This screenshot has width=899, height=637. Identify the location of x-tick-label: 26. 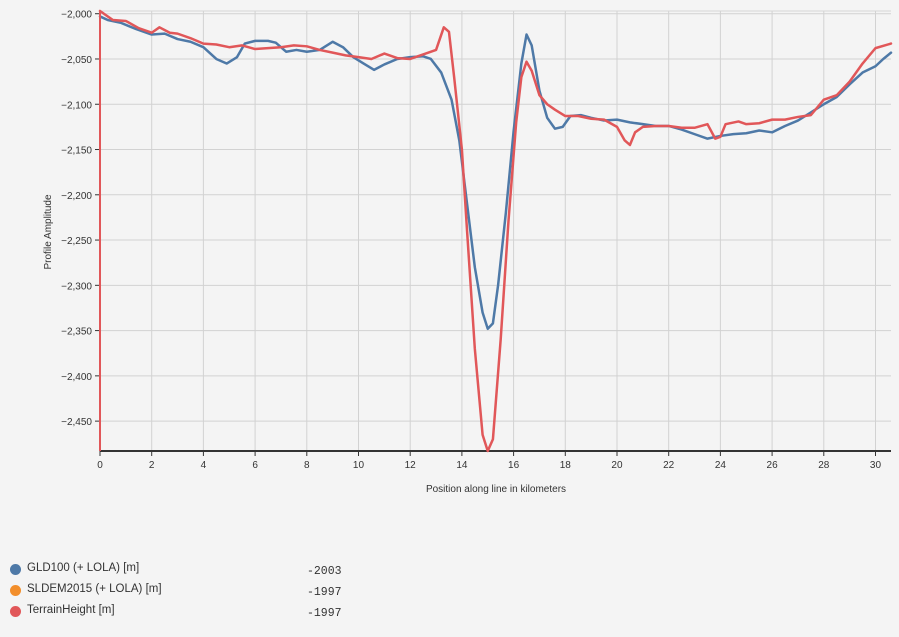
(773, 465).